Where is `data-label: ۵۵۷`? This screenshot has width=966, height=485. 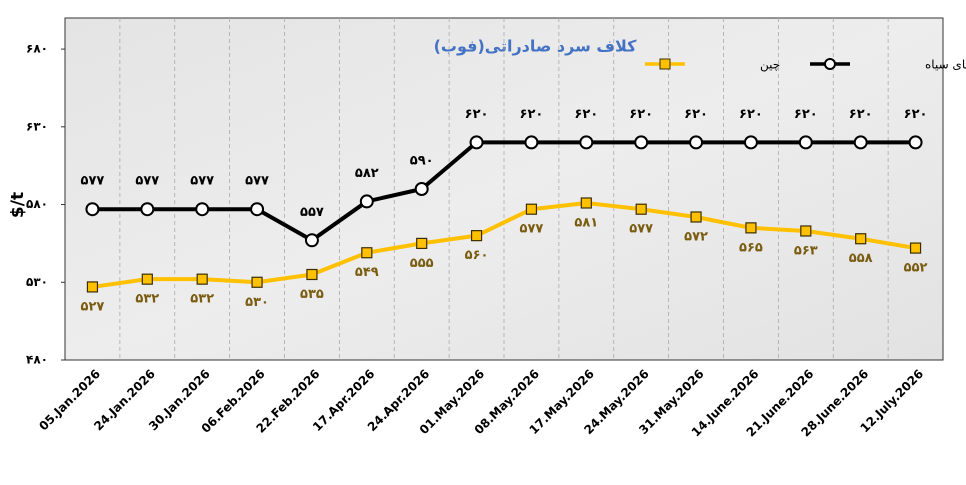
data-label: ۵۵۷ is located at coordinates (312, 212).